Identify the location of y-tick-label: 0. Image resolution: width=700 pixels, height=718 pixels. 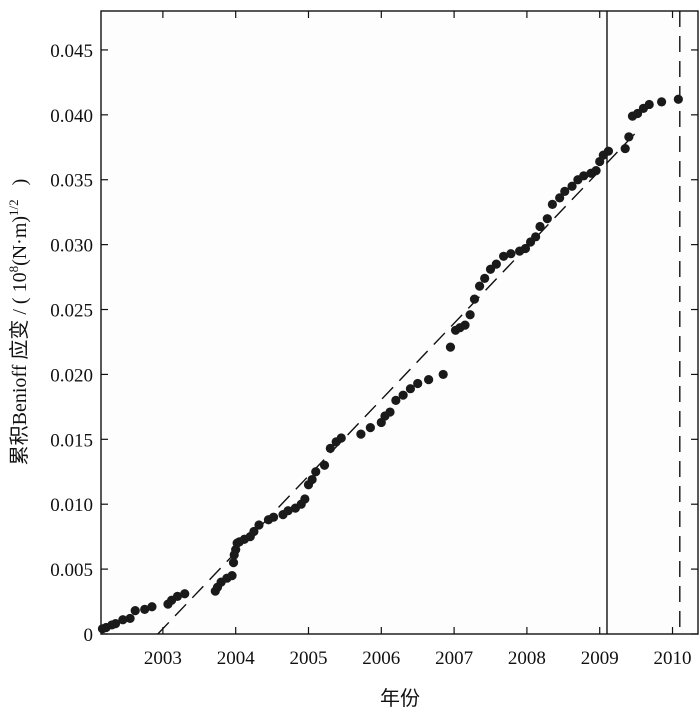
(89, 635).